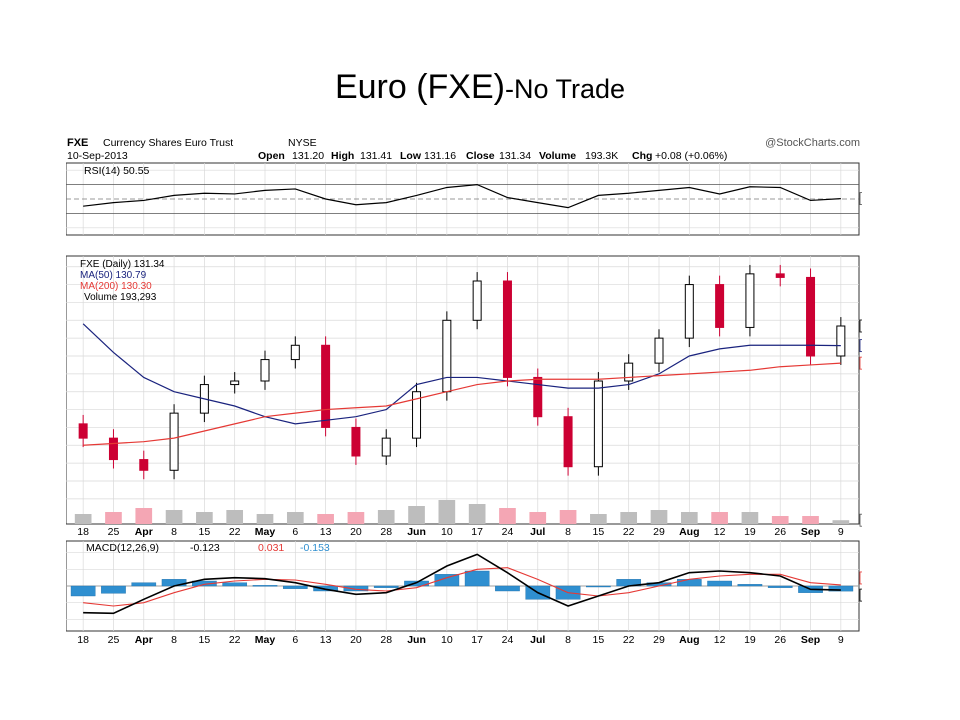  Describe the element at coordinates (113, 275) in the screenshot. I see `legend-ma50: MA(50) 130.79` at that location.